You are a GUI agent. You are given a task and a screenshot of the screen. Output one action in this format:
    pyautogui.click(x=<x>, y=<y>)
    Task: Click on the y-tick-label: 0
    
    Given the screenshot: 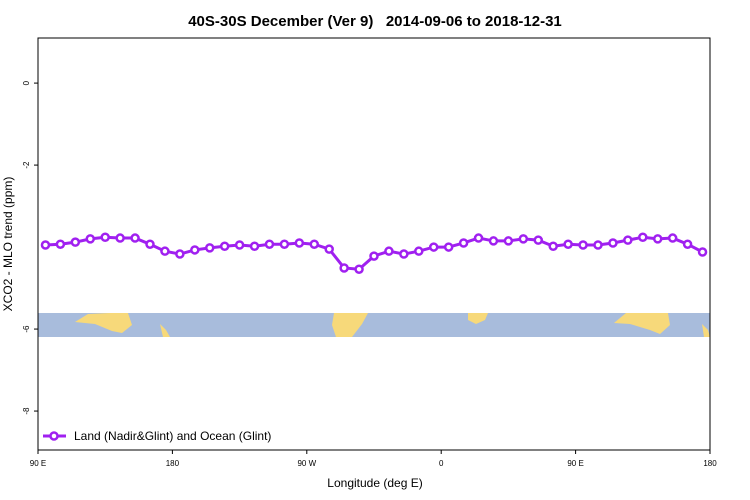 What is the action you would take?
    pyautogui.click(x=26, y=82)
    